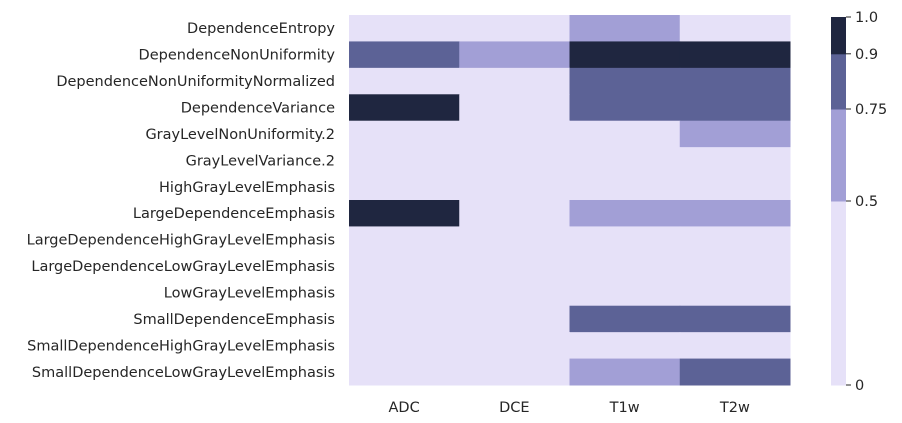  I want to click on y-tick-label: LargeDependenceEmphasis, so click(234, 214).